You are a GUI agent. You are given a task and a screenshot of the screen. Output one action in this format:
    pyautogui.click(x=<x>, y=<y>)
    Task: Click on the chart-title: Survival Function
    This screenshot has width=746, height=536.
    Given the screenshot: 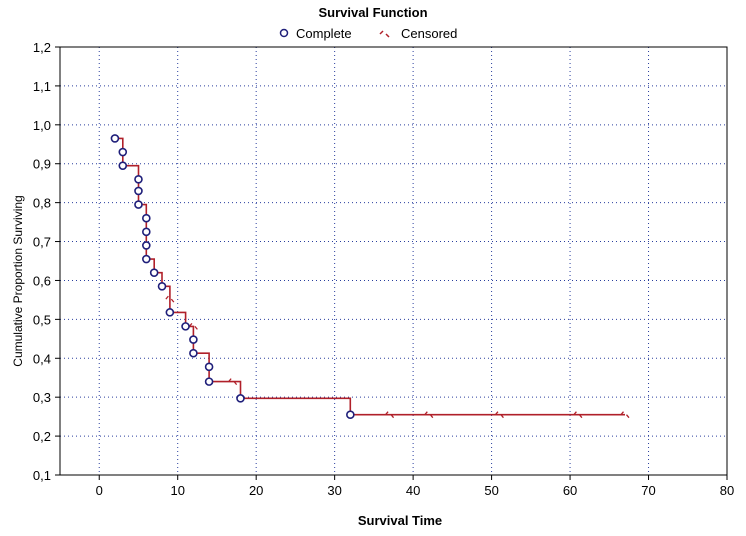 What is the action you would take?
    pyautogui.click(x=372, y=12)
    